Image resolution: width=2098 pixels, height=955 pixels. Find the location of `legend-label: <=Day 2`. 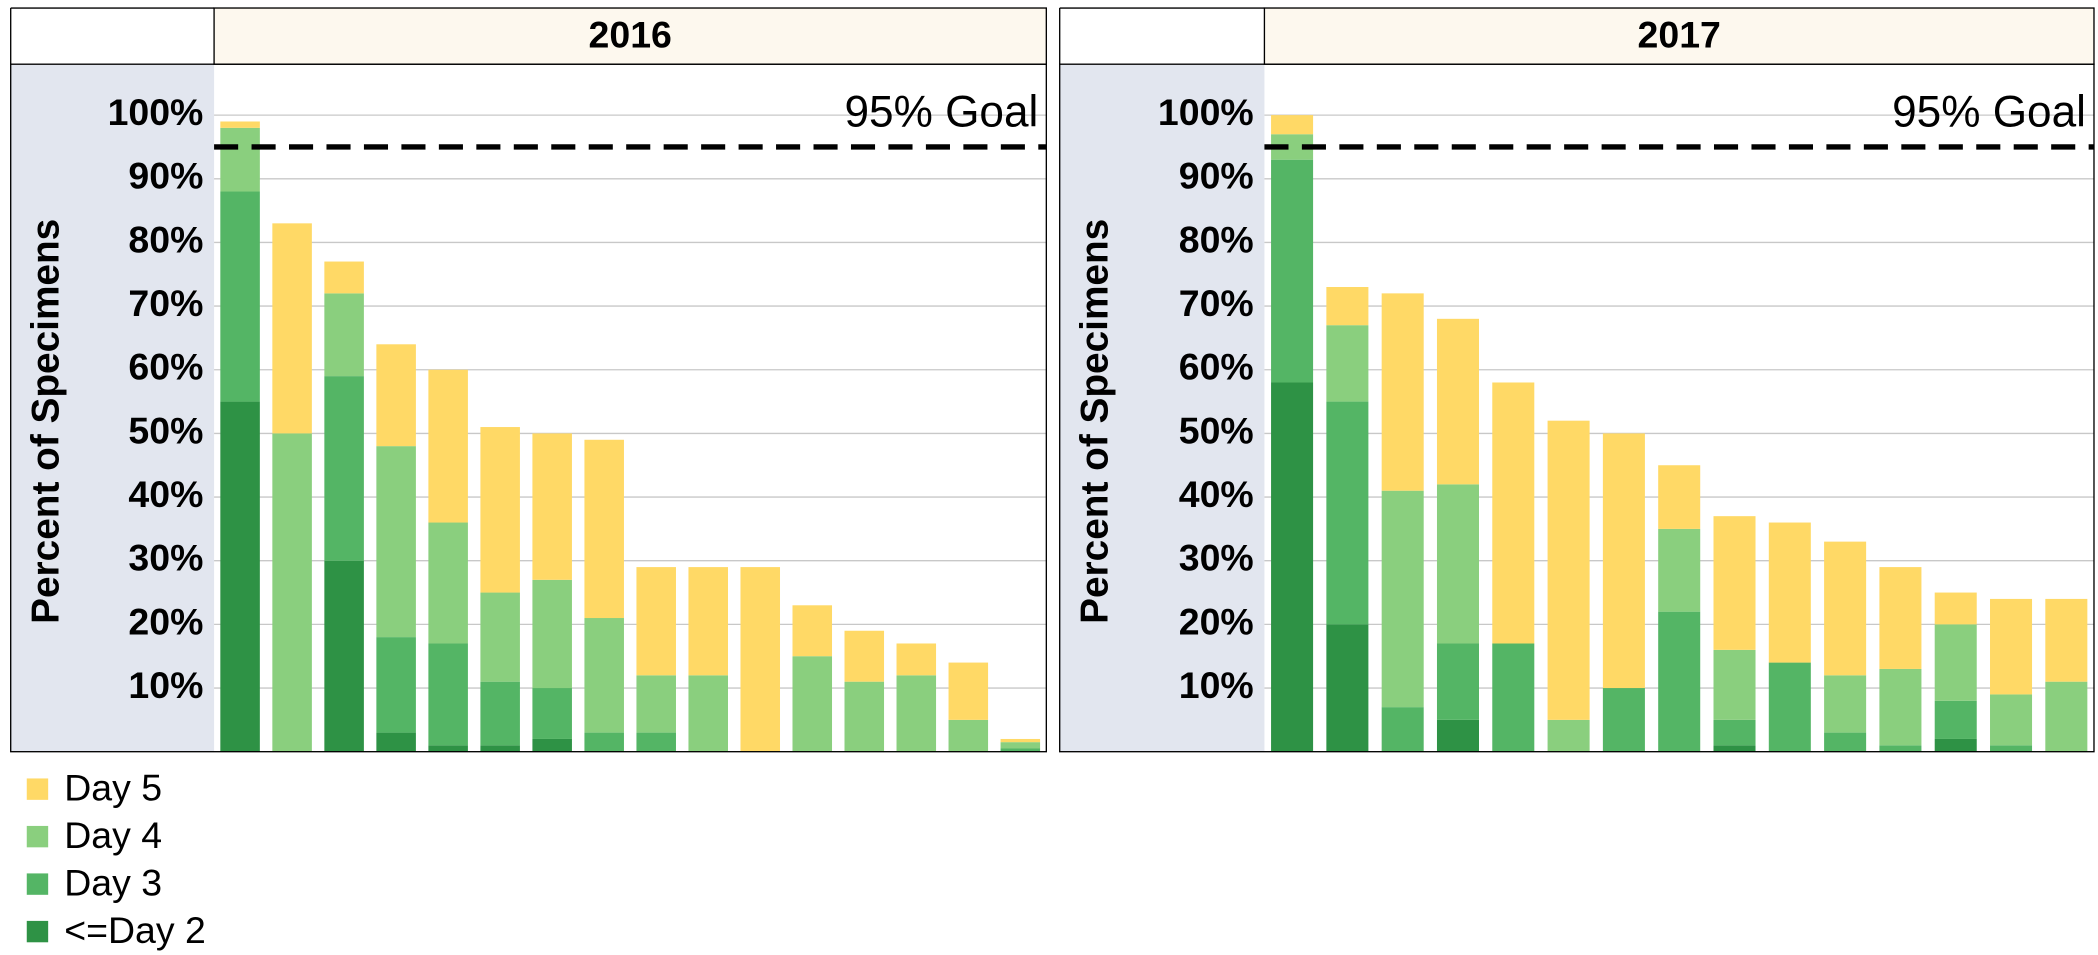

legend-label: <=Day 2 is located at coordinates (135, 930).